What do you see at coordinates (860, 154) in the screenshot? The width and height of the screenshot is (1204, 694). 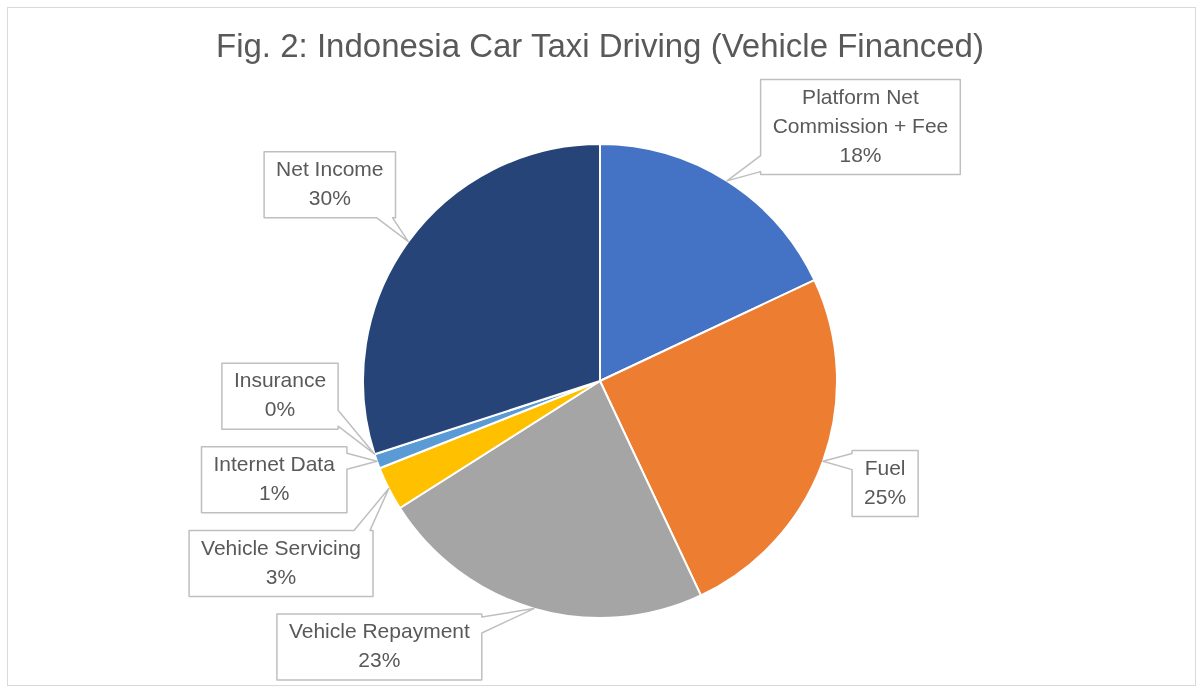 I see `data-label: 18%` at bounding box center [860, 154].